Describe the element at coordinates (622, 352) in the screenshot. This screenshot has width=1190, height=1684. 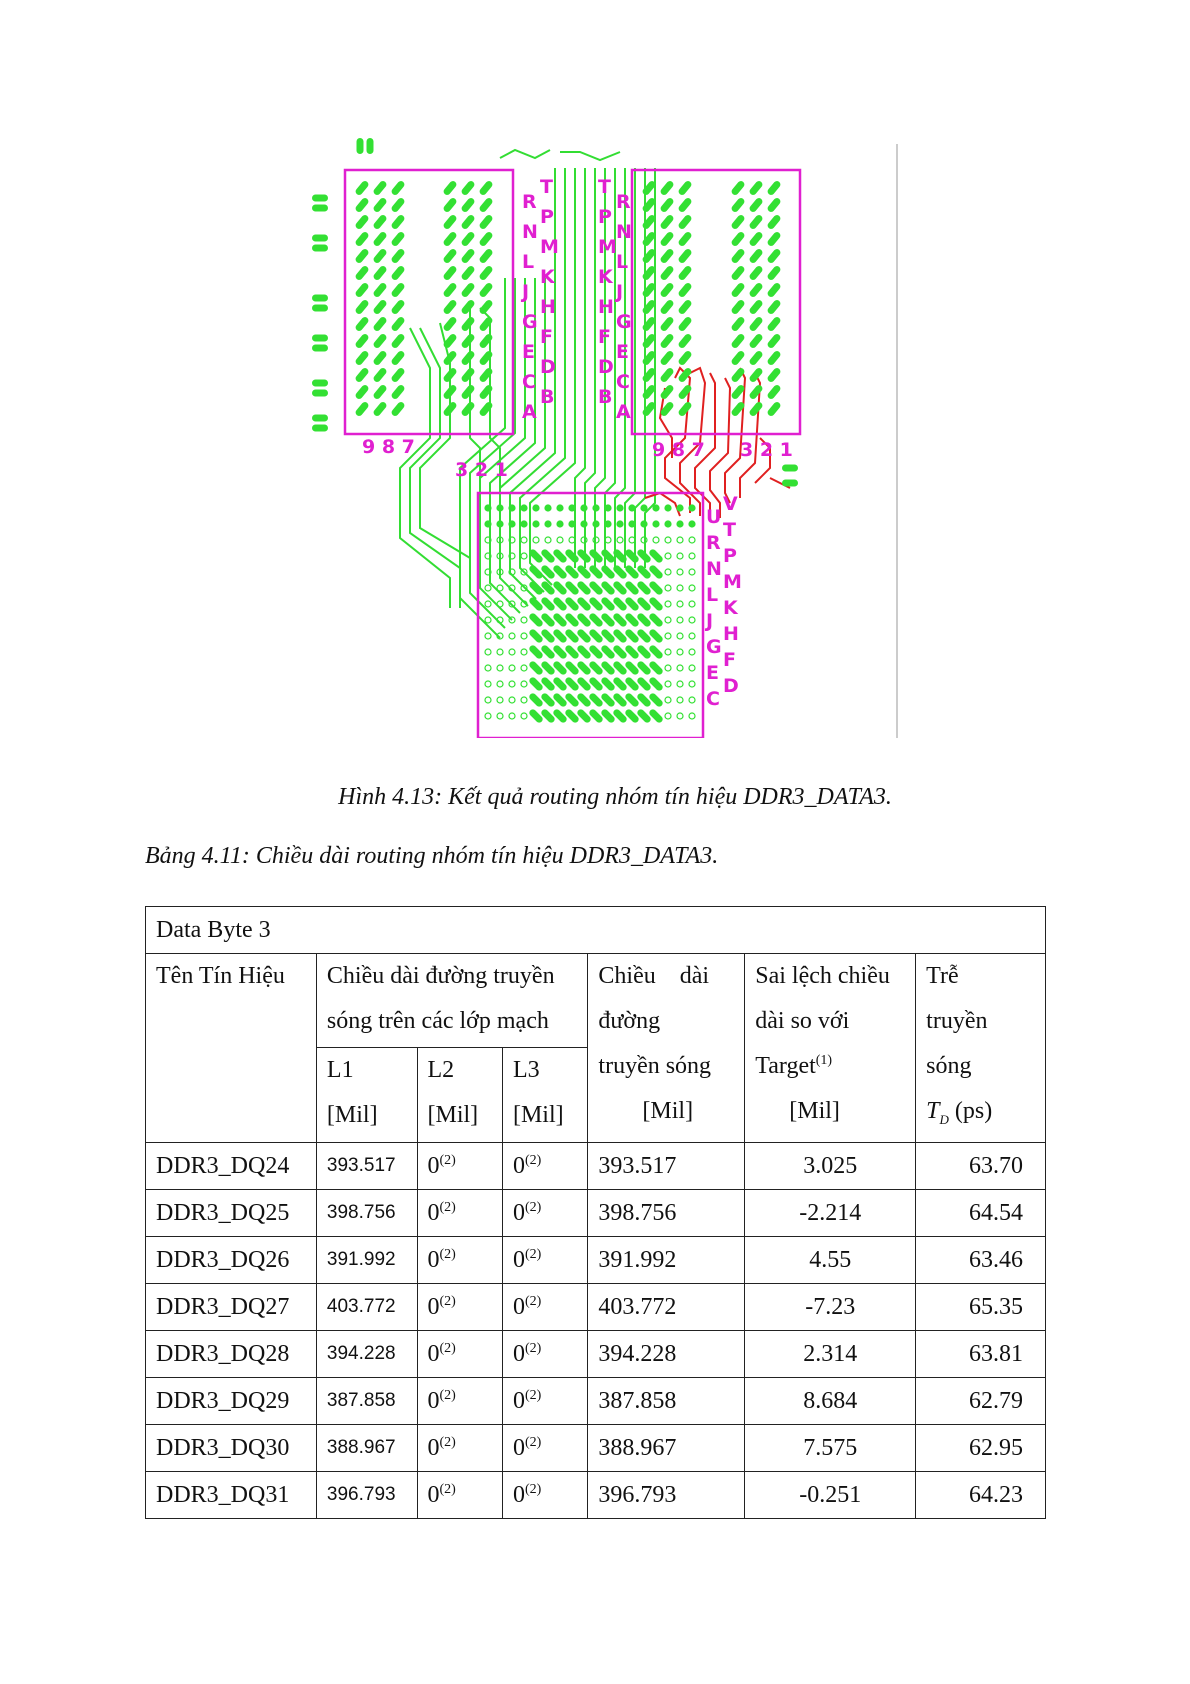
I see `ball-label: E` at that location.